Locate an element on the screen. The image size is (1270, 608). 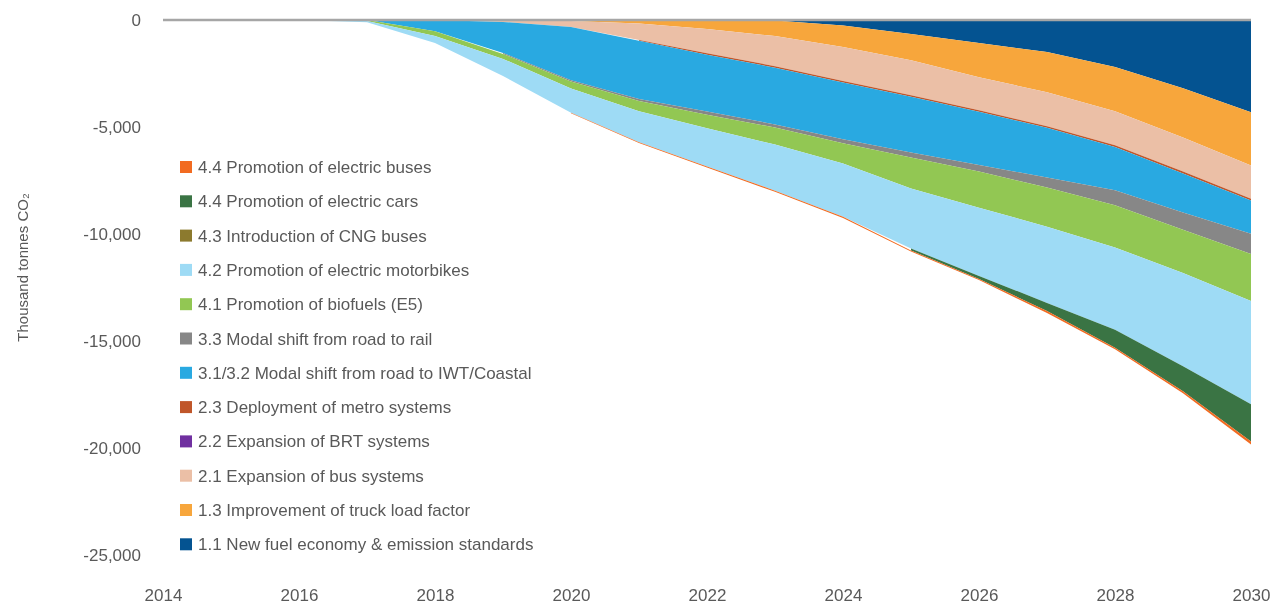
y-axis-title: Thousand tonnes CO₂ is located at coordinates (22, 267).